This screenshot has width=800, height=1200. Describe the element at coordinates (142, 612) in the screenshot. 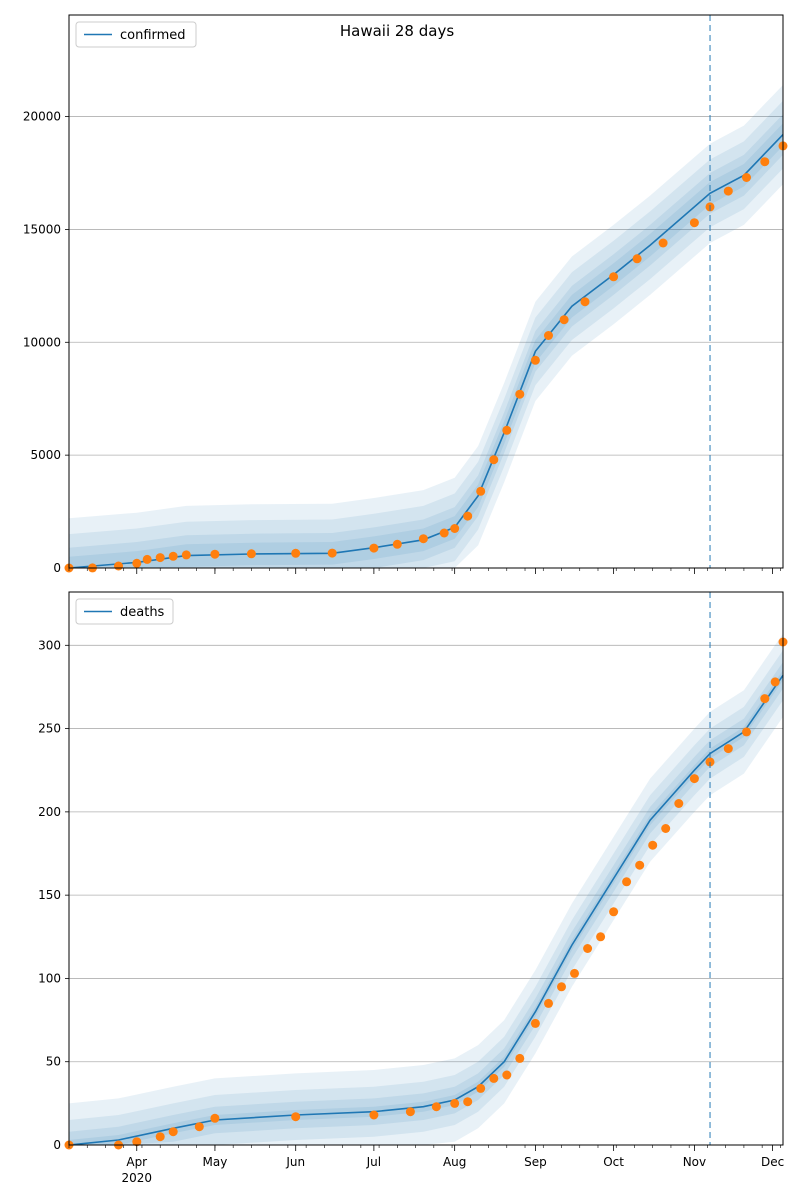

I see `legend-label: deaths` at that location.